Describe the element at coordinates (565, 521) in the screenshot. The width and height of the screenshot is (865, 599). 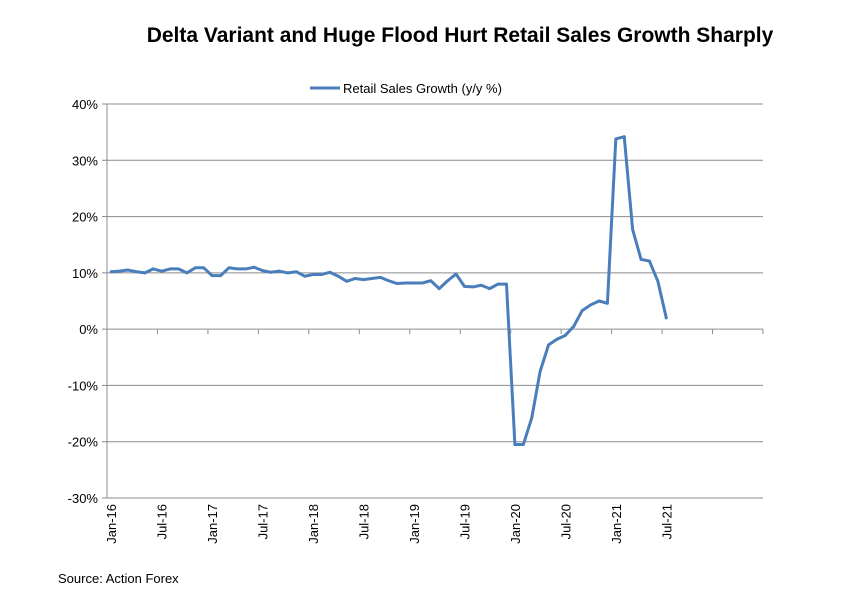
I see `x-tick-label: Jul-20` at that location.